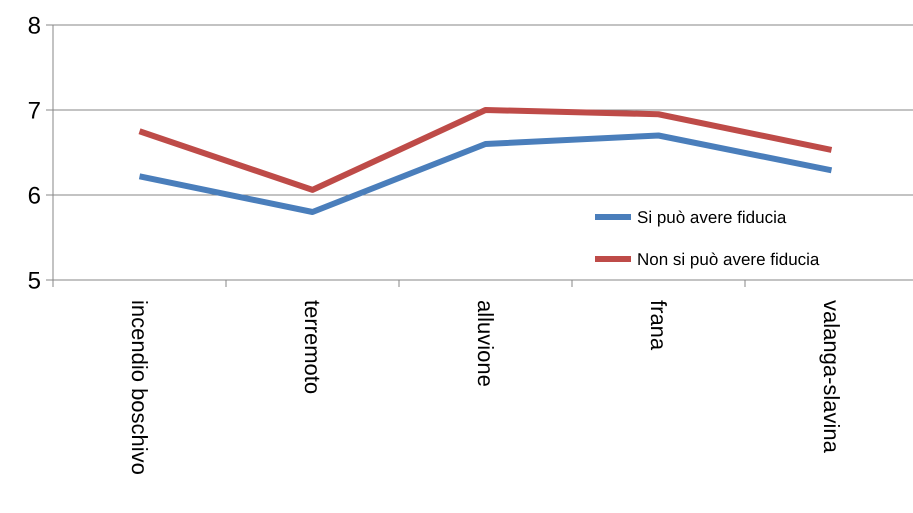  Describe the element at coordinates (831, 377) in the screenshot. I see `x-tick-label: valanga-slavina` at that location.